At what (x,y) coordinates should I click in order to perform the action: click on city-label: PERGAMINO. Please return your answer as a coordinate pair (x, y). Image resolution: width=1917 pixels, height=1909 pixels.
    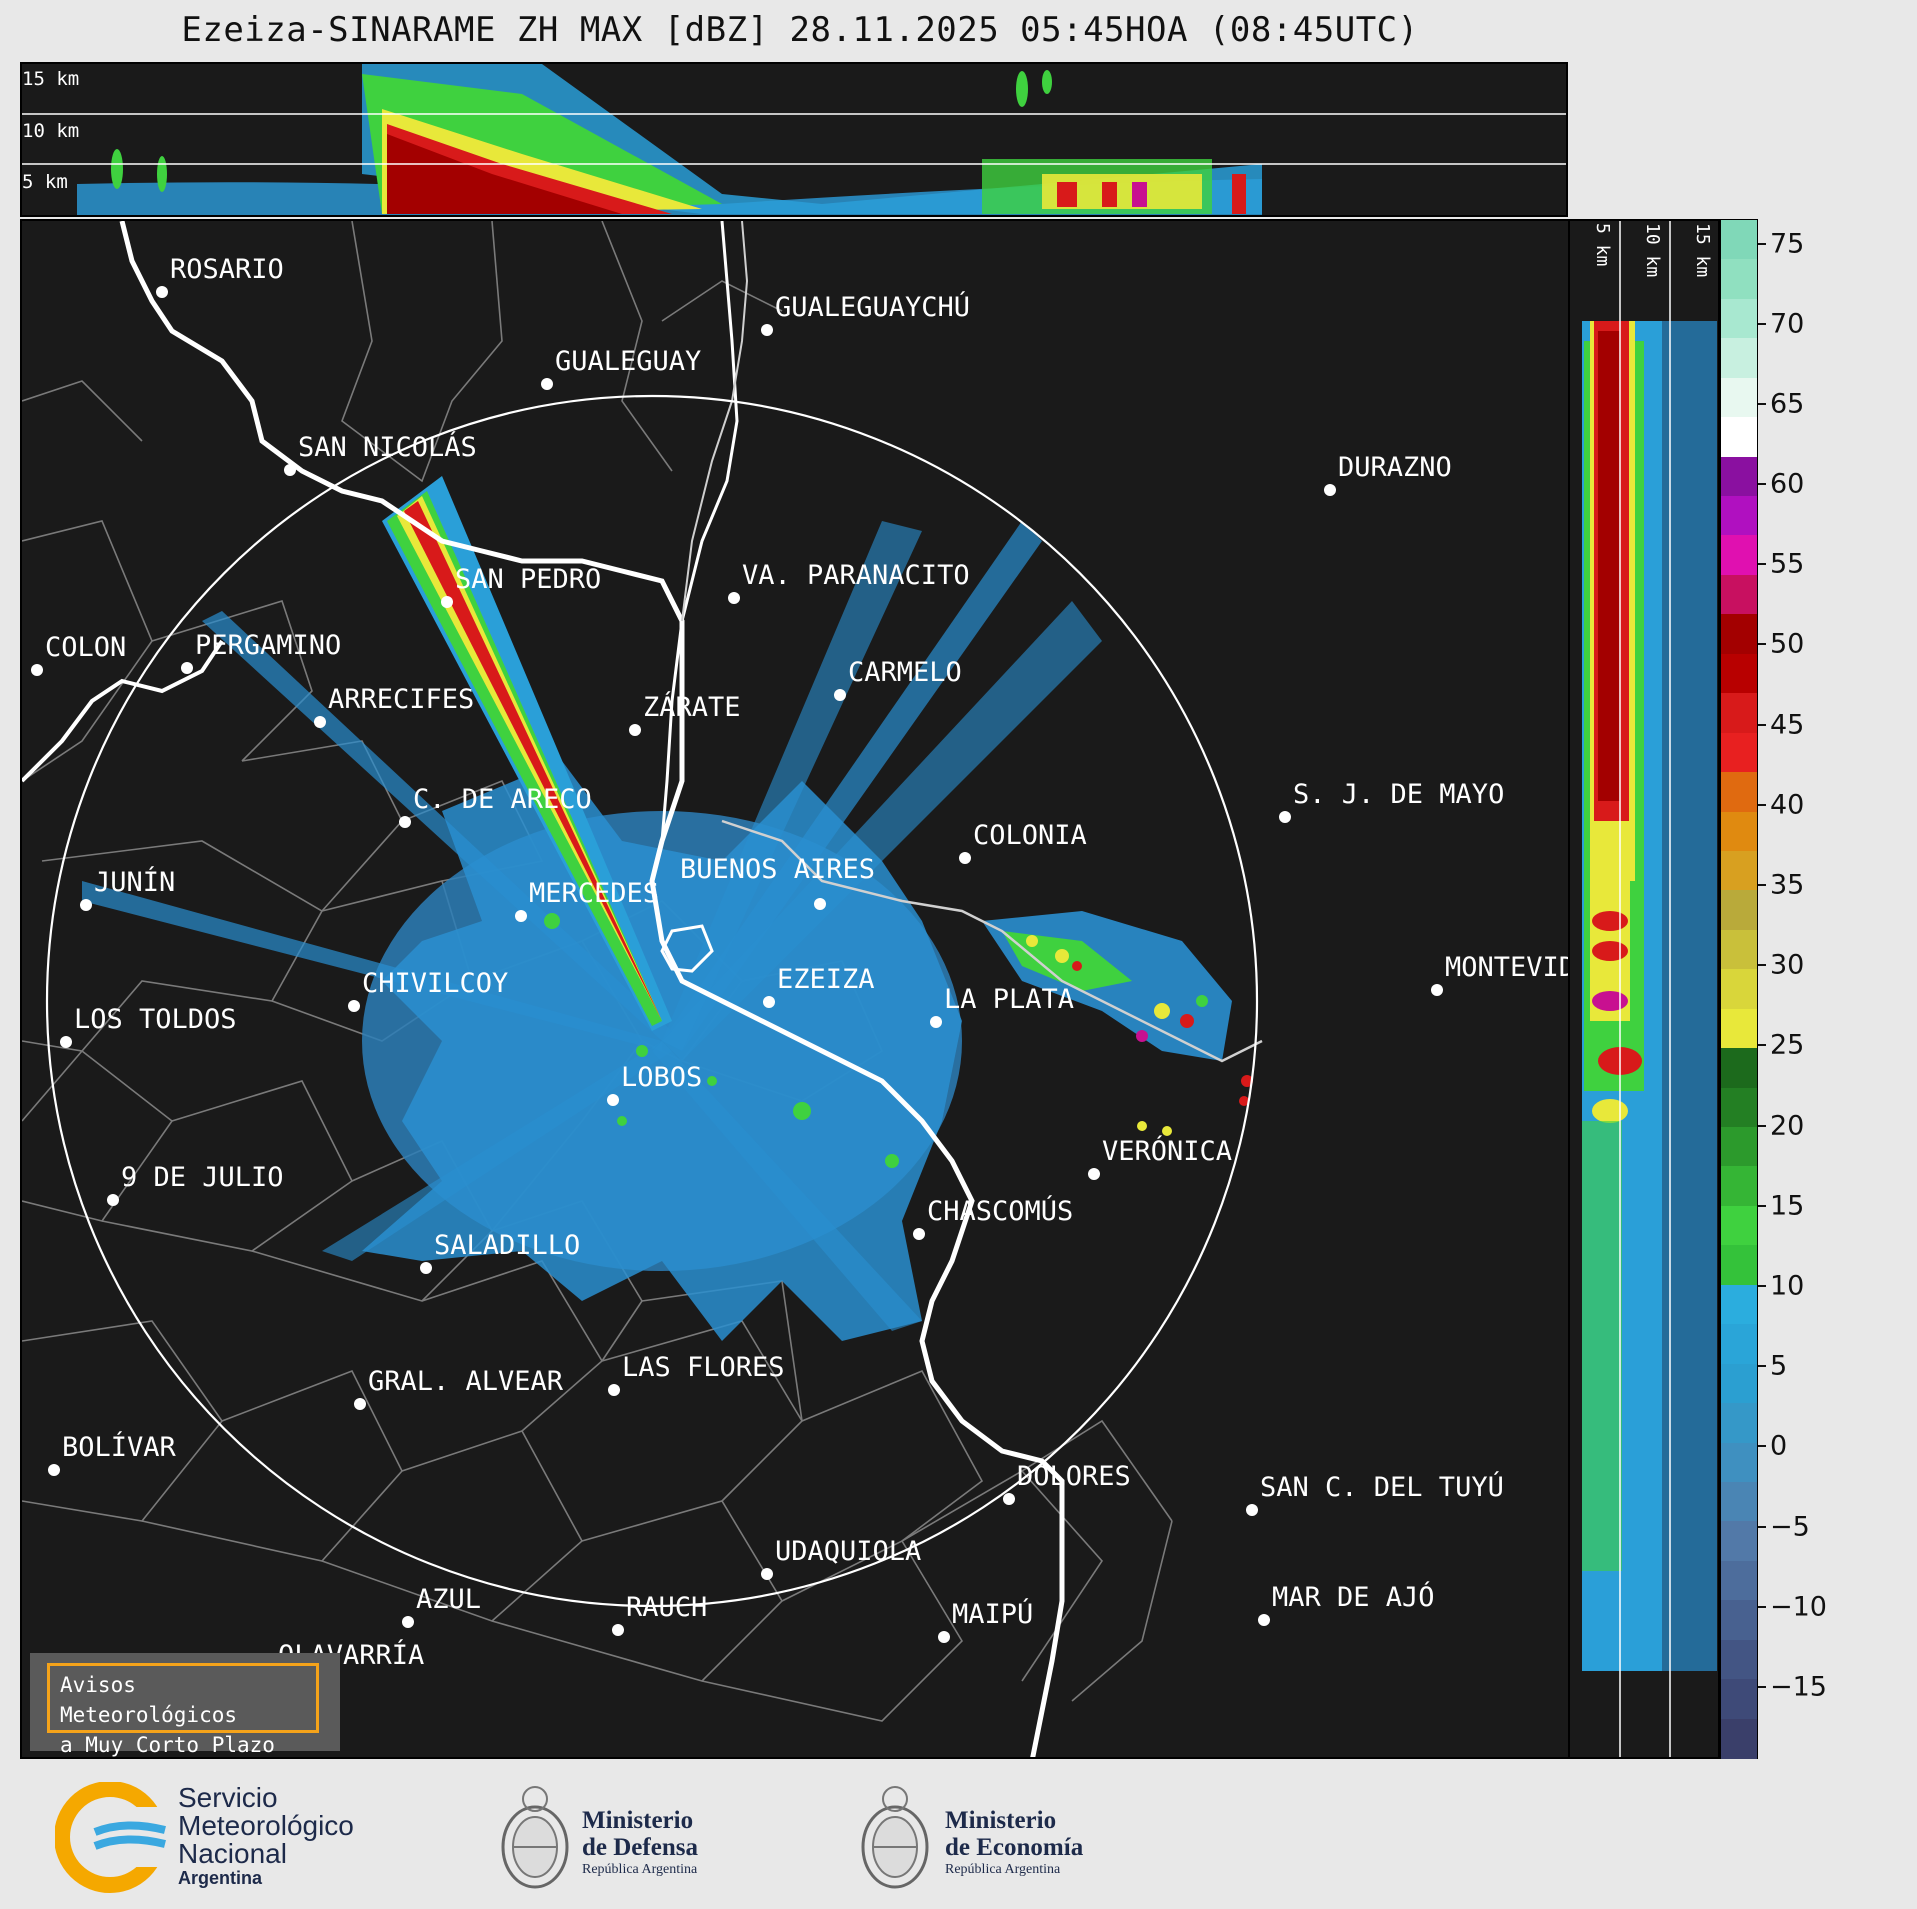
    Looking at the image, I should click on (268, 645).